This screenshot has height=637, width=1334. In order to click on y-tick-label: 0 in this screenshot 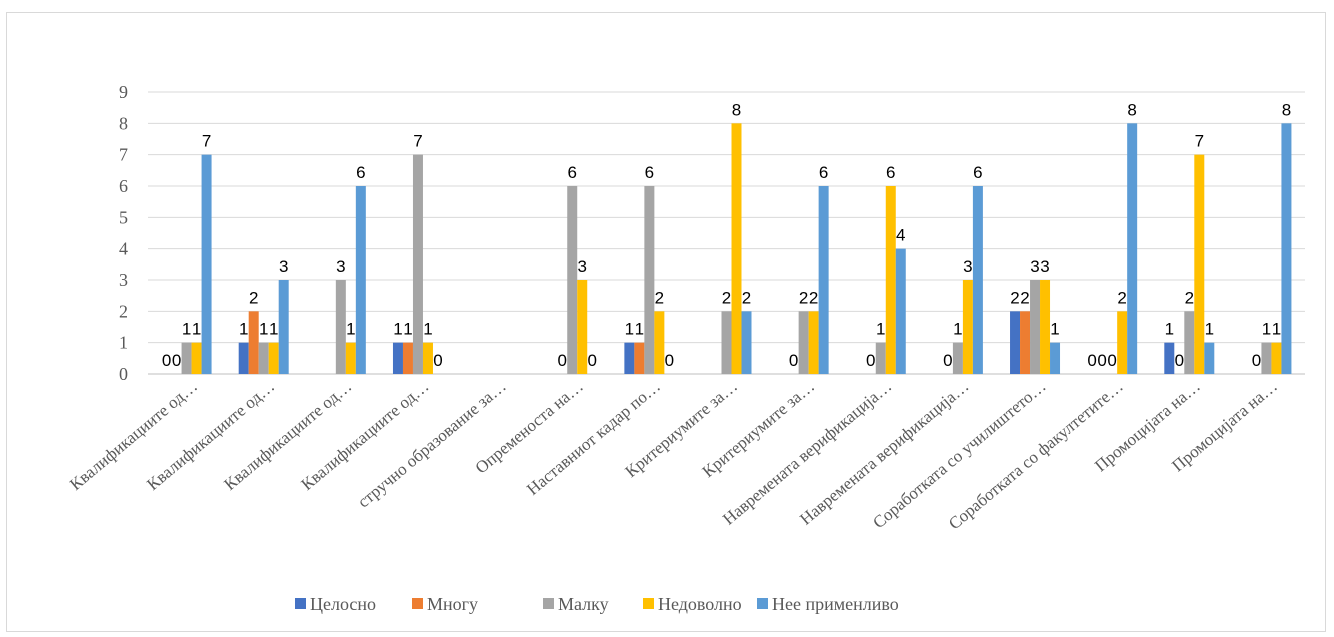, I will do `click(123, 374)`.